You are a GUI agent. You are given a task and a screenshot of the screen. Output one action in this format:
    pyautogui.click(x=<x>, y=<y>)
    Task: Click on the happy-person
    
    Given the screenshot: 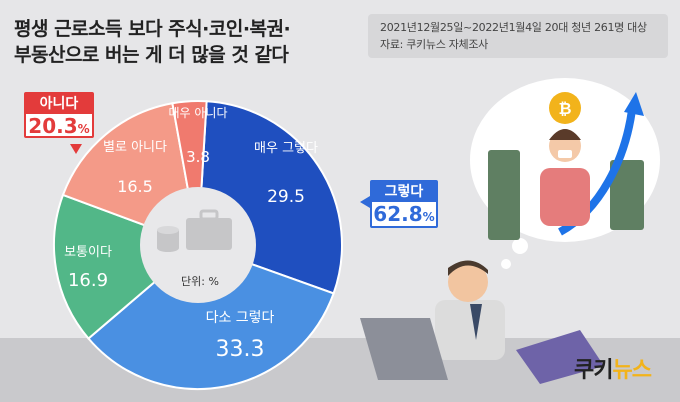 What is the action you would take?
    pyautogui.click(x=565, y=177)
    